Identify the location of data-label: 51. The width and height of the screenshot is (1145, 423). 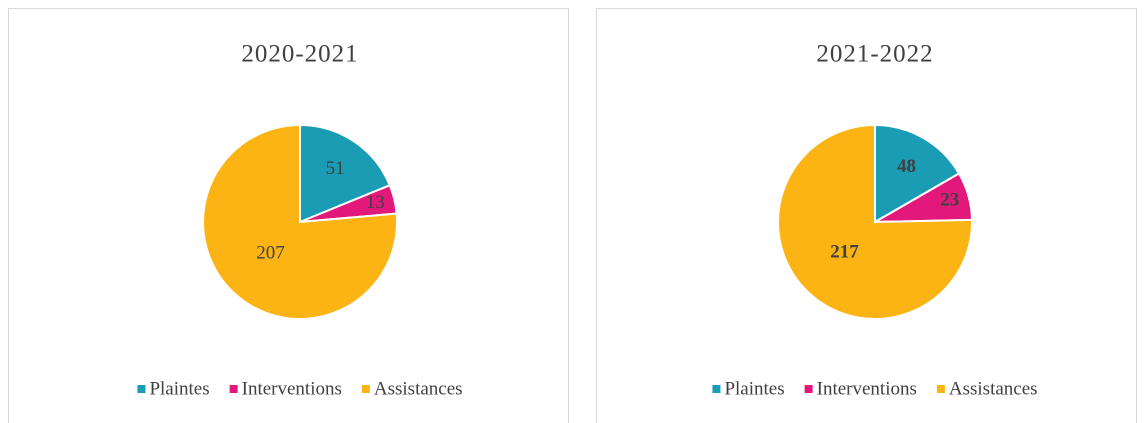
(335, 168).